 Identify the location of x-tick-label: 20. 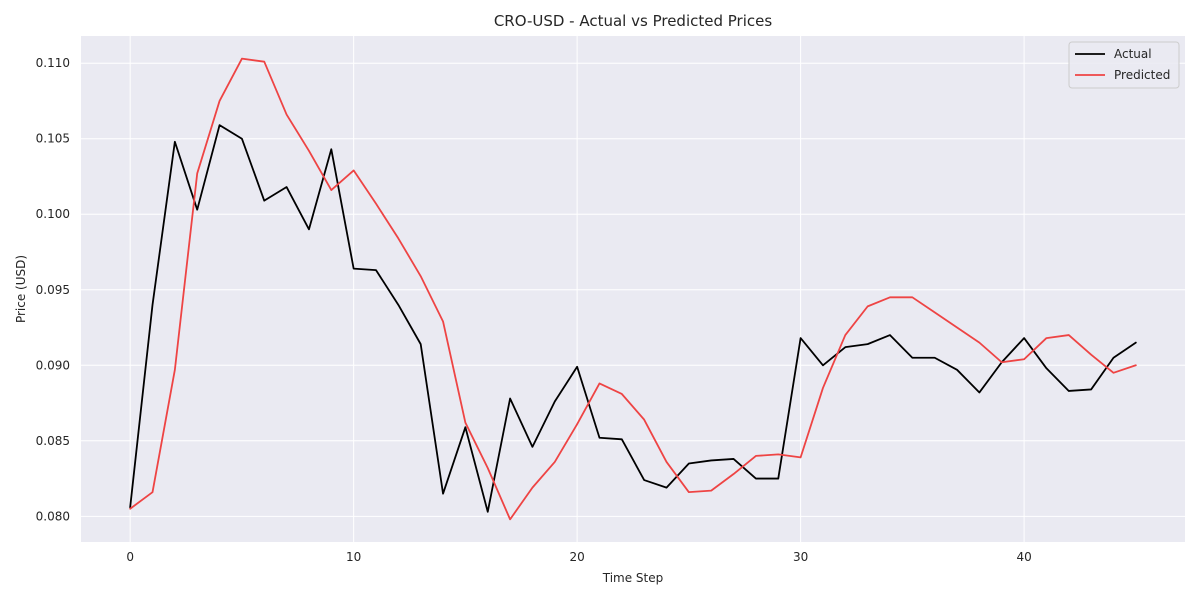
(576, 557).